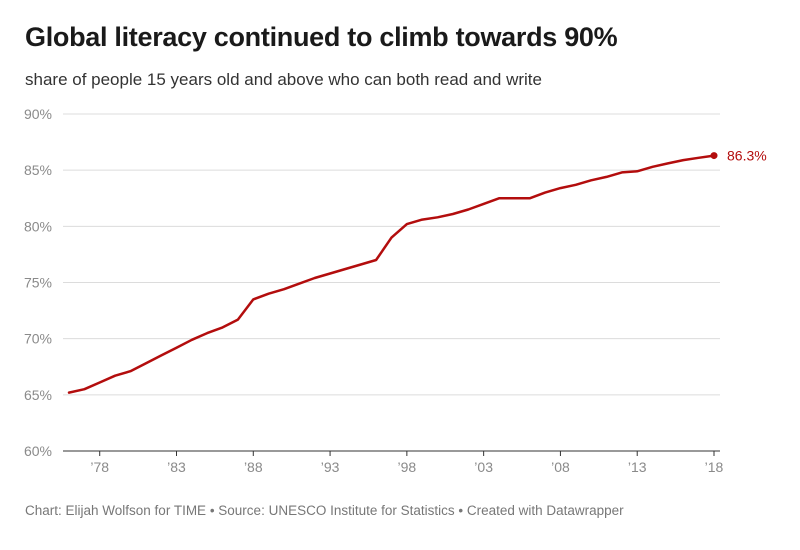 This screenshot has width=800, height=550. I want to click on x-tick-label: ’83, so click(176, 467).